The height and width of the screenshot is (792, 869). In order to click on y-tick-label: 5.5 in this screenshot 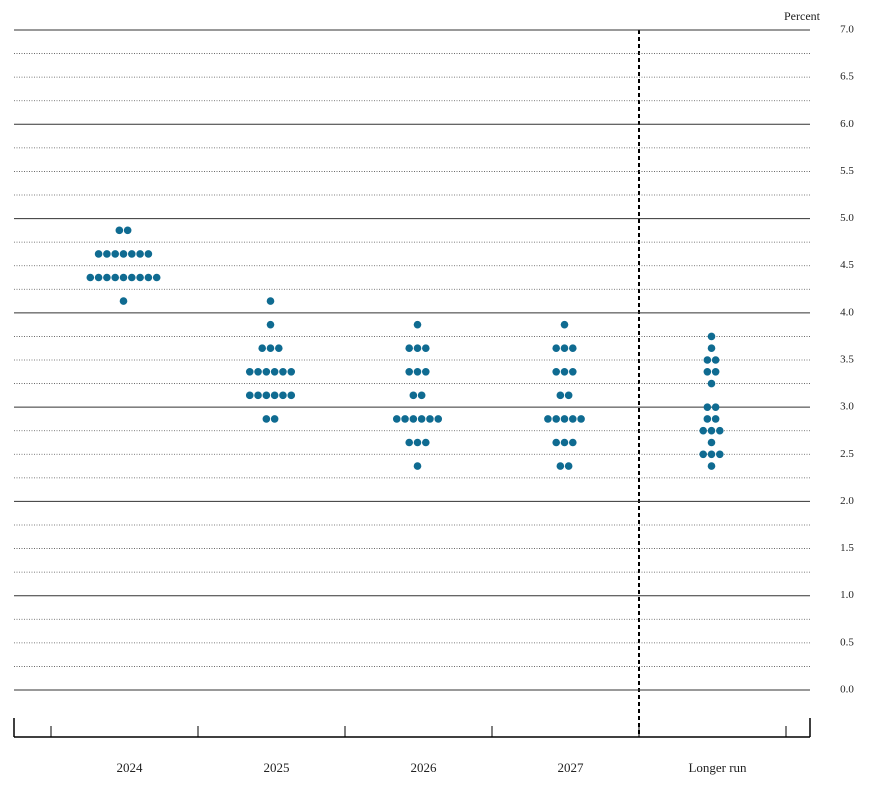, I will do `click(847, 171)`.